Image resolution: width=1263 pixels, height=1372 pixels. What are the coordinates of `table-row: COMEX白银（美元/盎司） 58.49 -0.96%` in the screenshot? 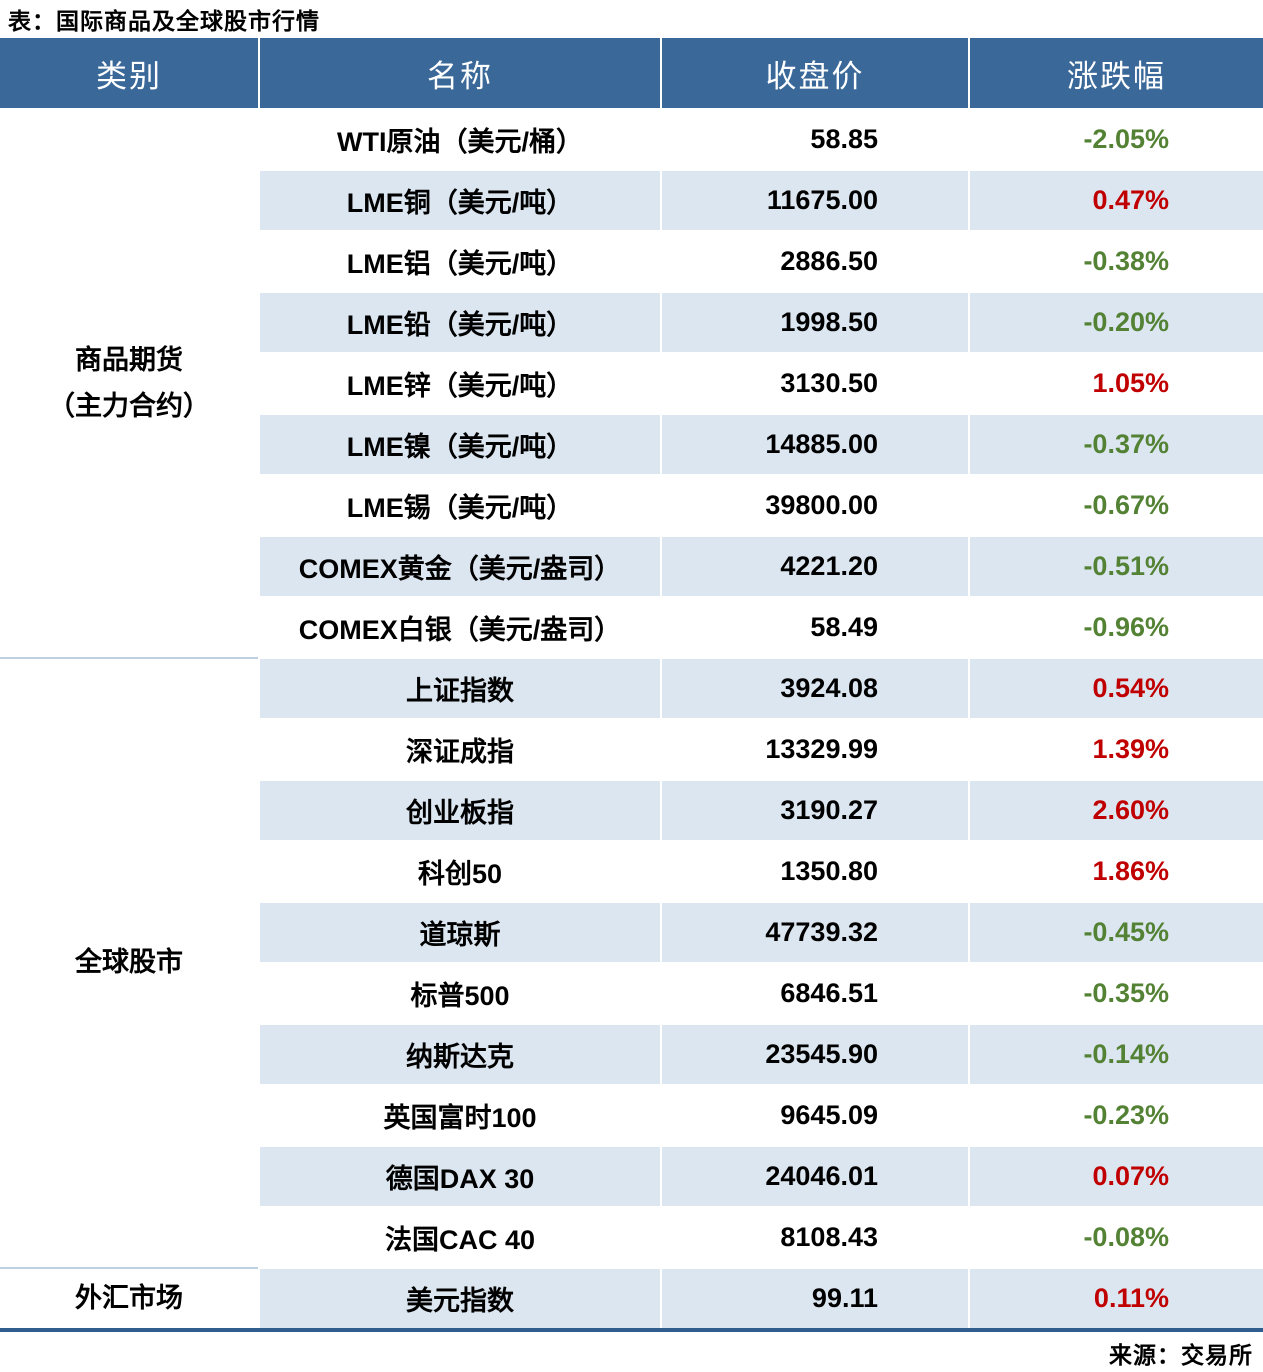 It's located at (761, 627).